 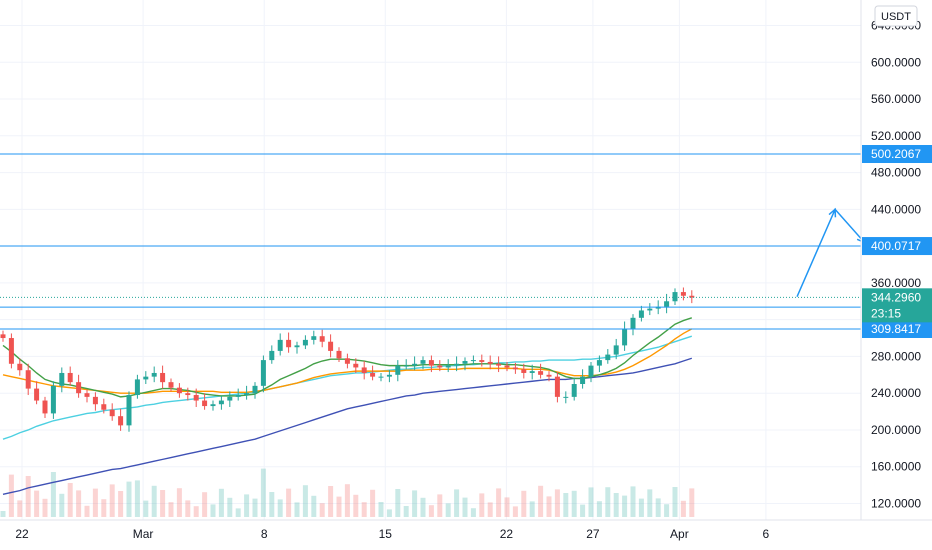 What do you see at coordinates (896, 467) in the screenshot?
I see `y-tick-label: 160.0000` at bounding box center [896, 467].